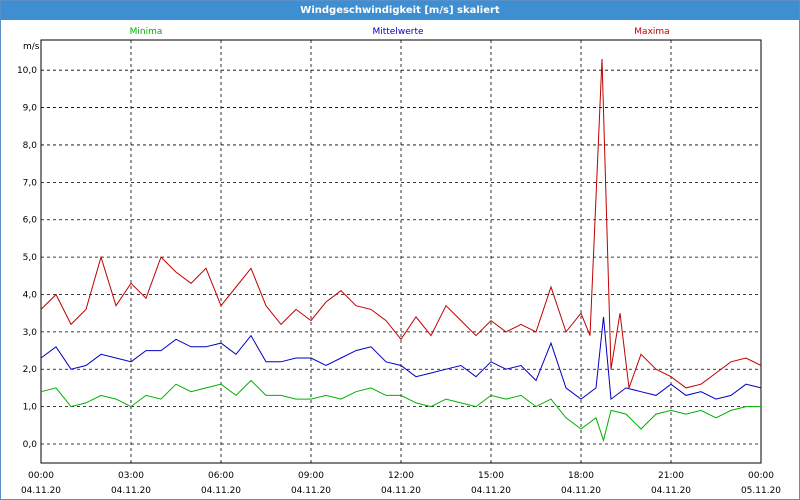  What do you see at coordinates (30, 370) in the screenshot?
I see `y-tick-label: 2,0` at bounding box center [30, 370].